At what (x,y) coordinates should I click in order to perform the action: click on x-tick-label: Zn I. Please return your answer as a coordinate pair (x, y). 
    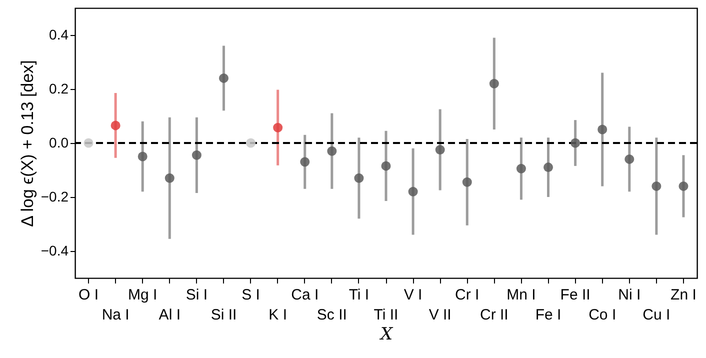
    Looking at the image, I should click on (683, 295).